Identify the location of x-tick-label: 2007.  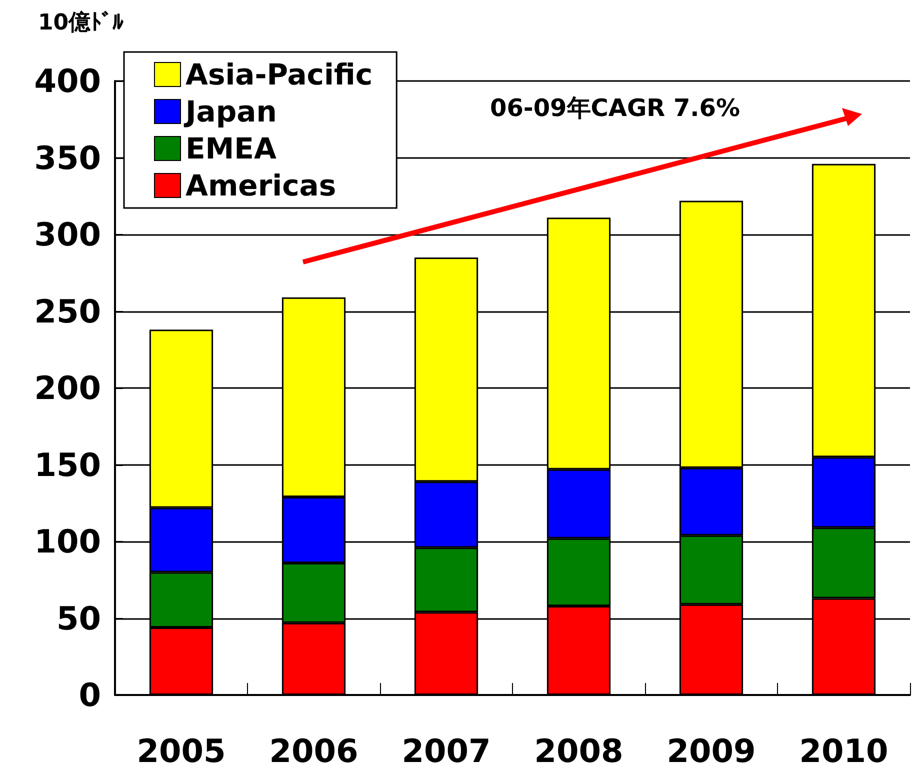
(446, 751).